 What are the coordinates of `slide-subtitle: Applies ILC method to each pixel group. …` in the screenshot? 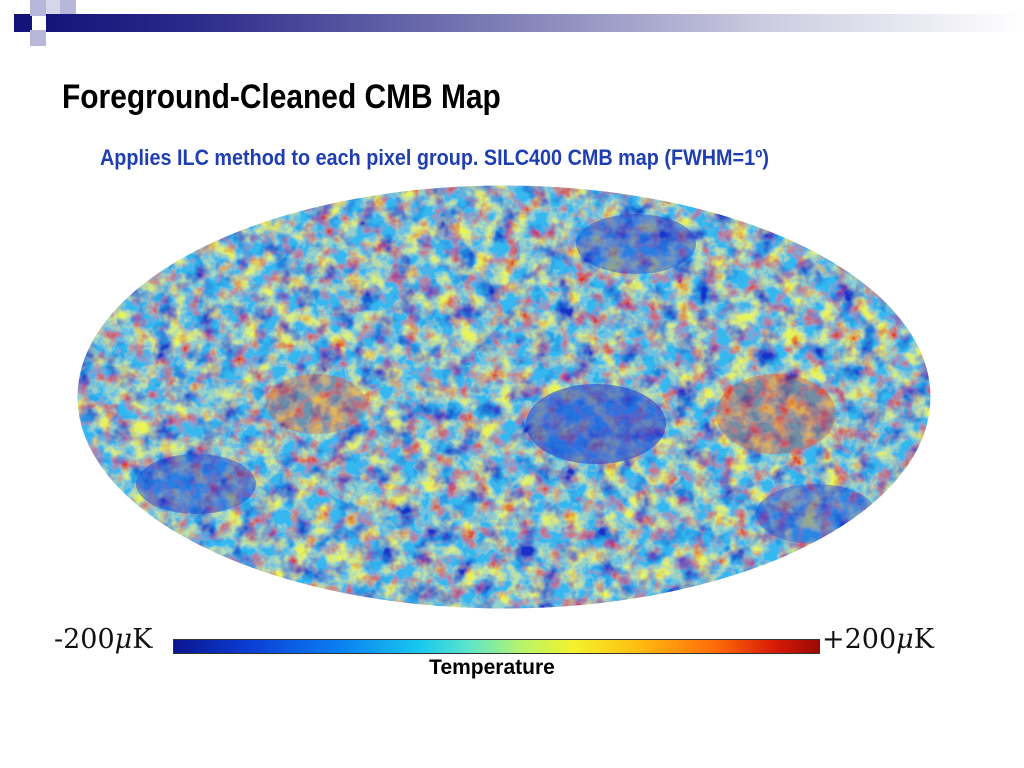 It's located at (434, 157).